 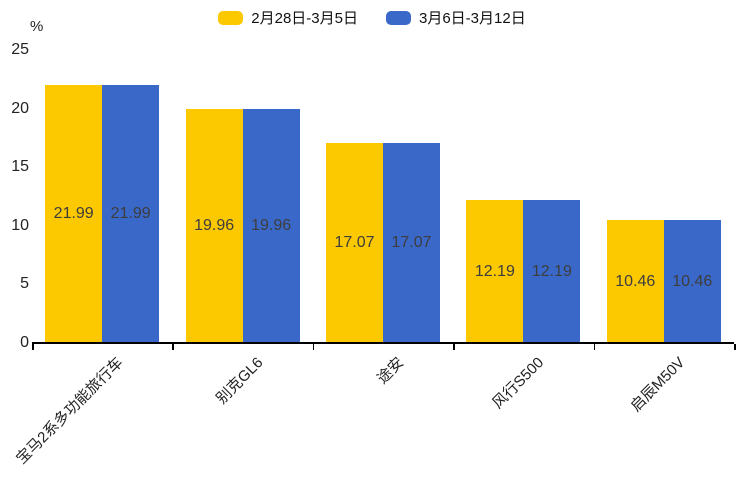 What do you see at coordinates (24, 342) in the screenshot?
I see `y-tick-label: 0` at bounding box center [24, 342].